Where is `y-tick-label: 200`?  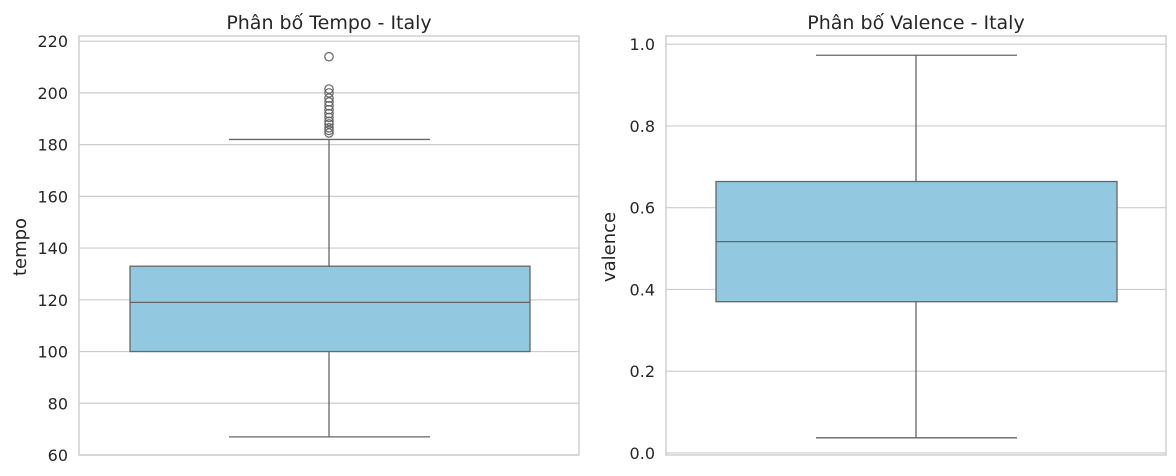 y-tick-label: 200 is located at coordinates (52, 93).